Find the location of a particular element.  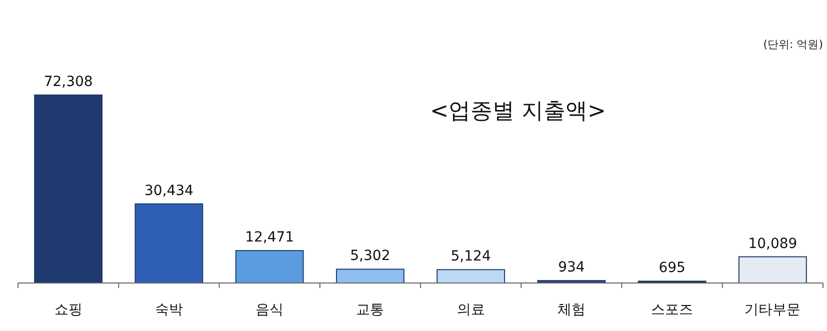

data-label: 934 is located at coordinates (571, 268).